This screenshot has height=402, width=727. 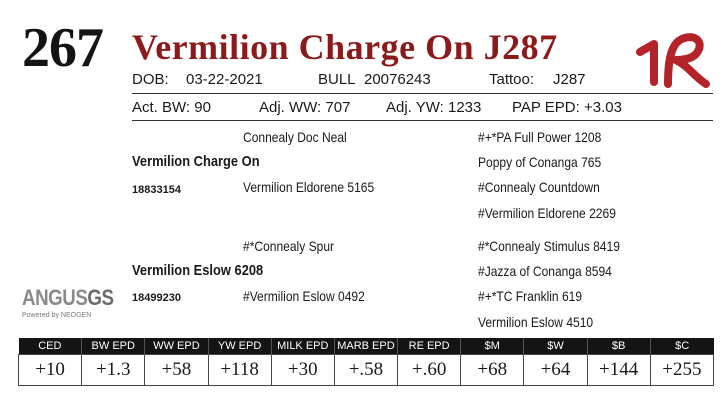 I want to click on birth-weight-value: 90, so click(x=202, y=107).